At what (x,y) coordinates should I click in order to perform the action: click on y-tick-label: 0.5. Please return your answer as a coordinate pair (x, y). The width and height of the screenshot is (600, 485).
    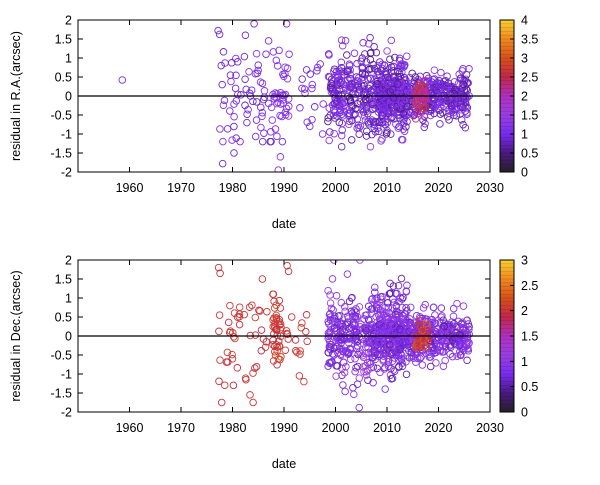
    Looking at the image, I should click on (63, 318).